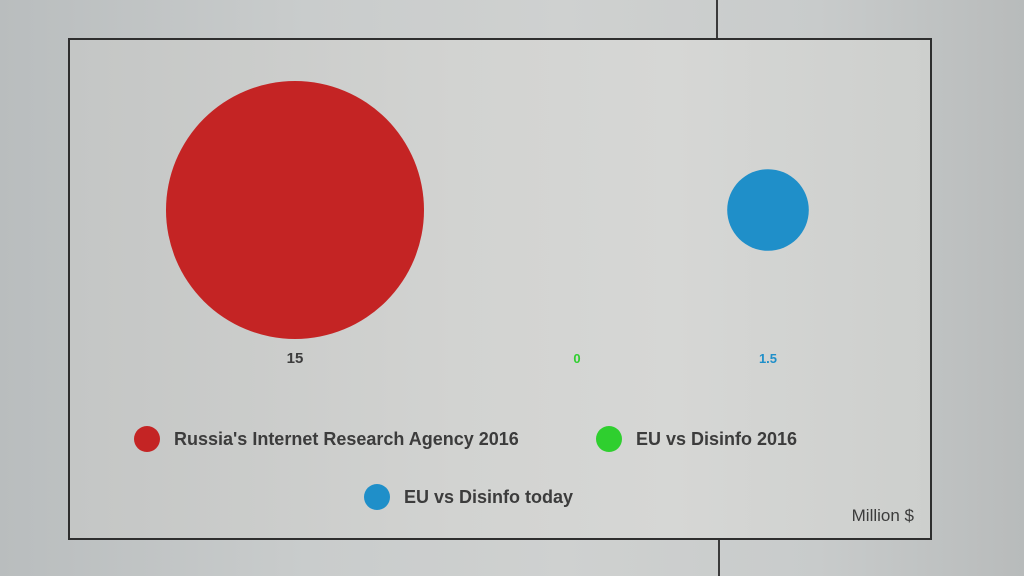 The height and width of the screenshot is (576, 1024). Describe the element at coordinates (377, 497) in the screenshot. I see `legend-dot-blue` at that location.